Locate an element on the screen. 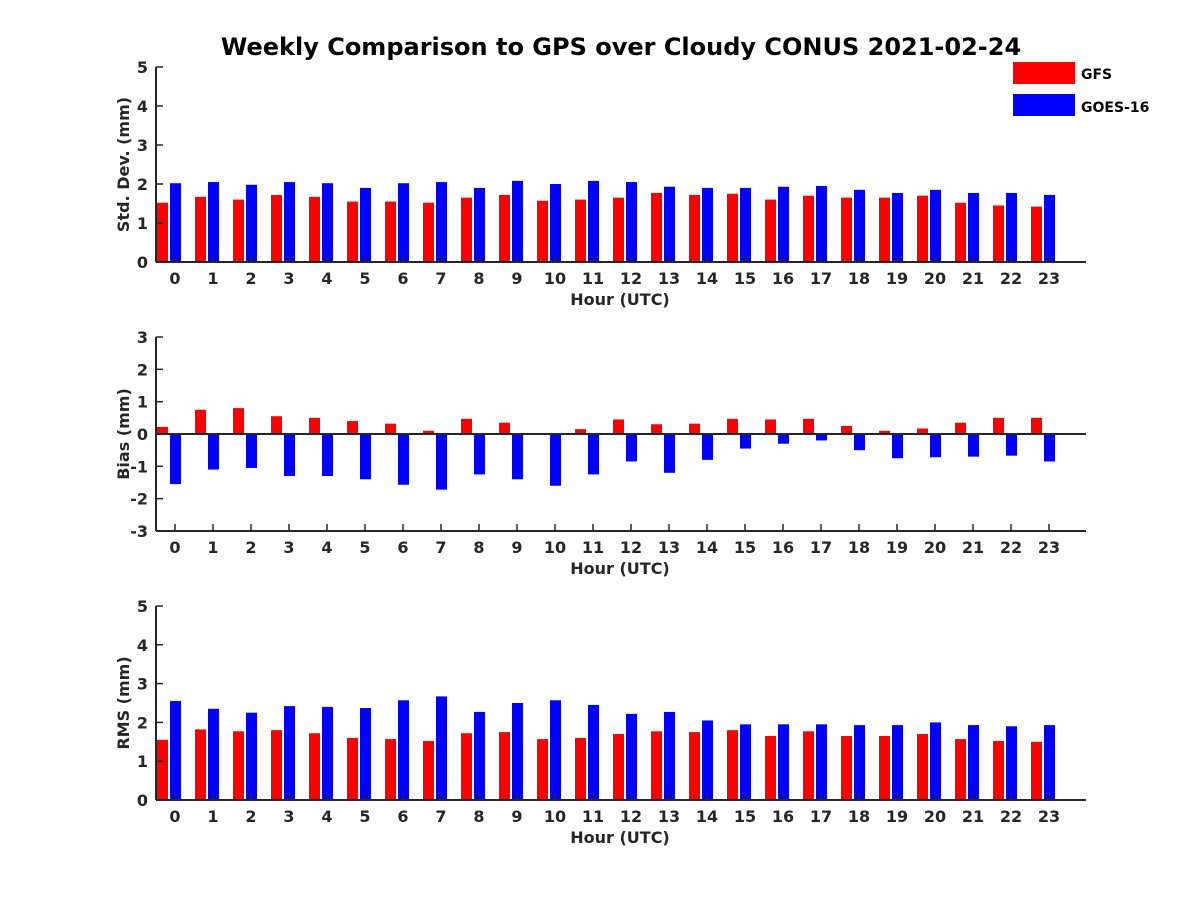 The height and width of the screenshot is (900, 1200). legend: GFS GOES-16 is located at coordinates (1081, 89).